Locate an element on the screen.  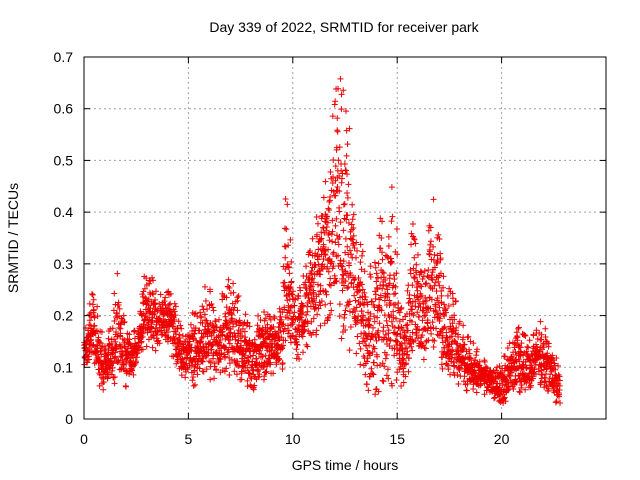
x-tick-label: 20 is located at coordinates (502, 439).